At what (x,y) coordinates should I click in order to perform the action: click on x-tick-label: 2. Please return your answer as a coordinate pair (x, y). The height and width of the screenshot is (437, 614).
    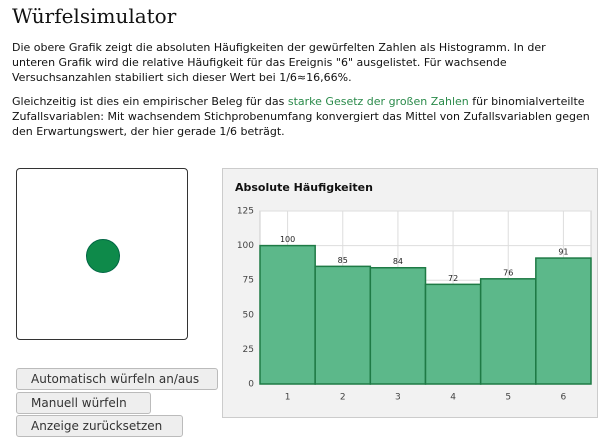
    Looking at the image, I should click on (343, 398).